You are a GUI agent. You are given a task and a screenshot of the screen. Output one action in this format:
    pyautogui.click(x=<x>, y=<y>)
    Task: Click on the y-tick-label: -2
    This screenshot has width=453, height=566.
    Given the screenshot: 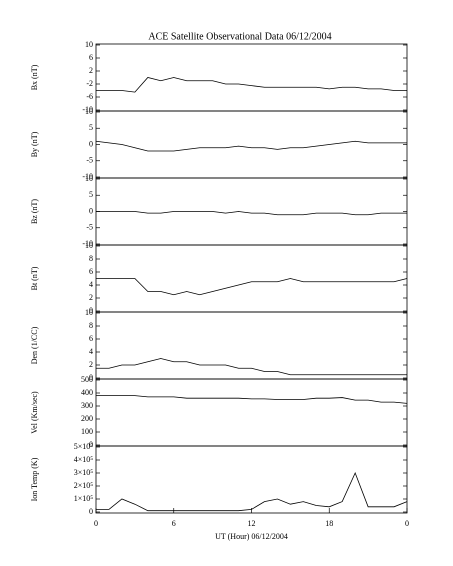 What is the action you would take?
    pyautogui.click(x=89, y=83)
    